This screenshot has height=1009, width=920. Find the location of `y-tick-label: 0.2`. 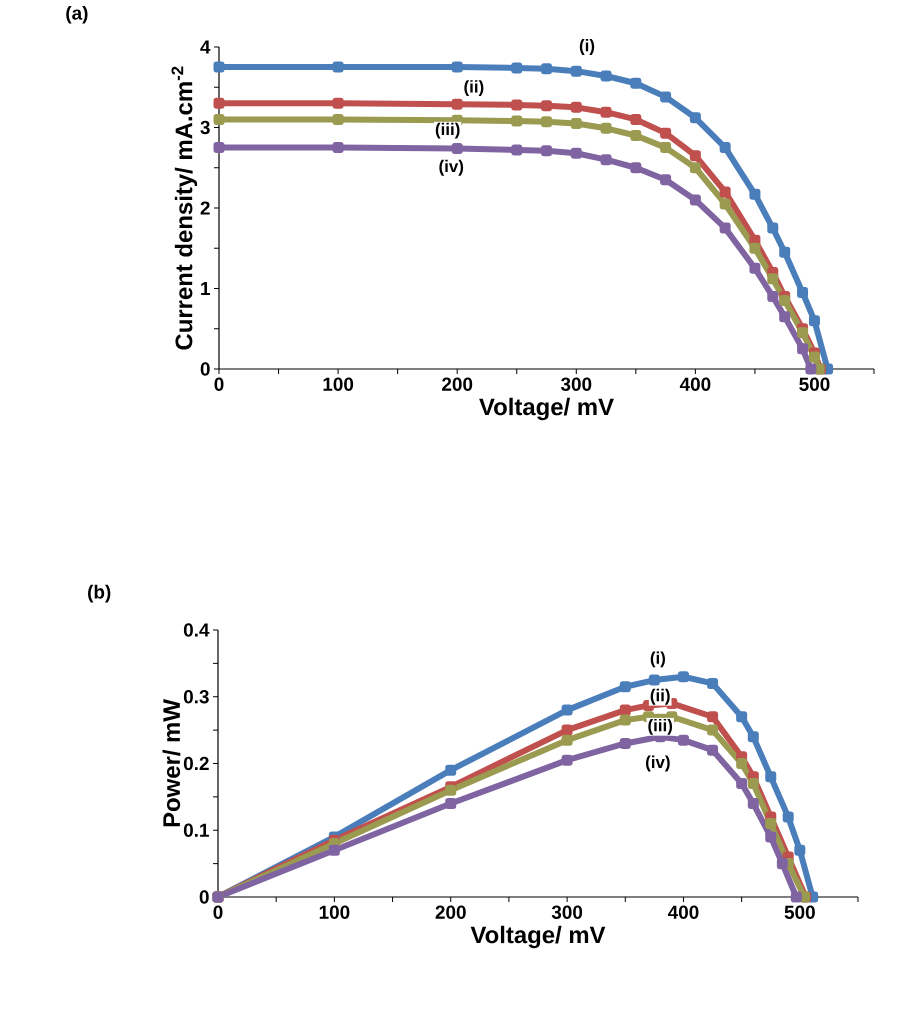

y-tick-label: 0.2 is located at coordinates (196, 763).